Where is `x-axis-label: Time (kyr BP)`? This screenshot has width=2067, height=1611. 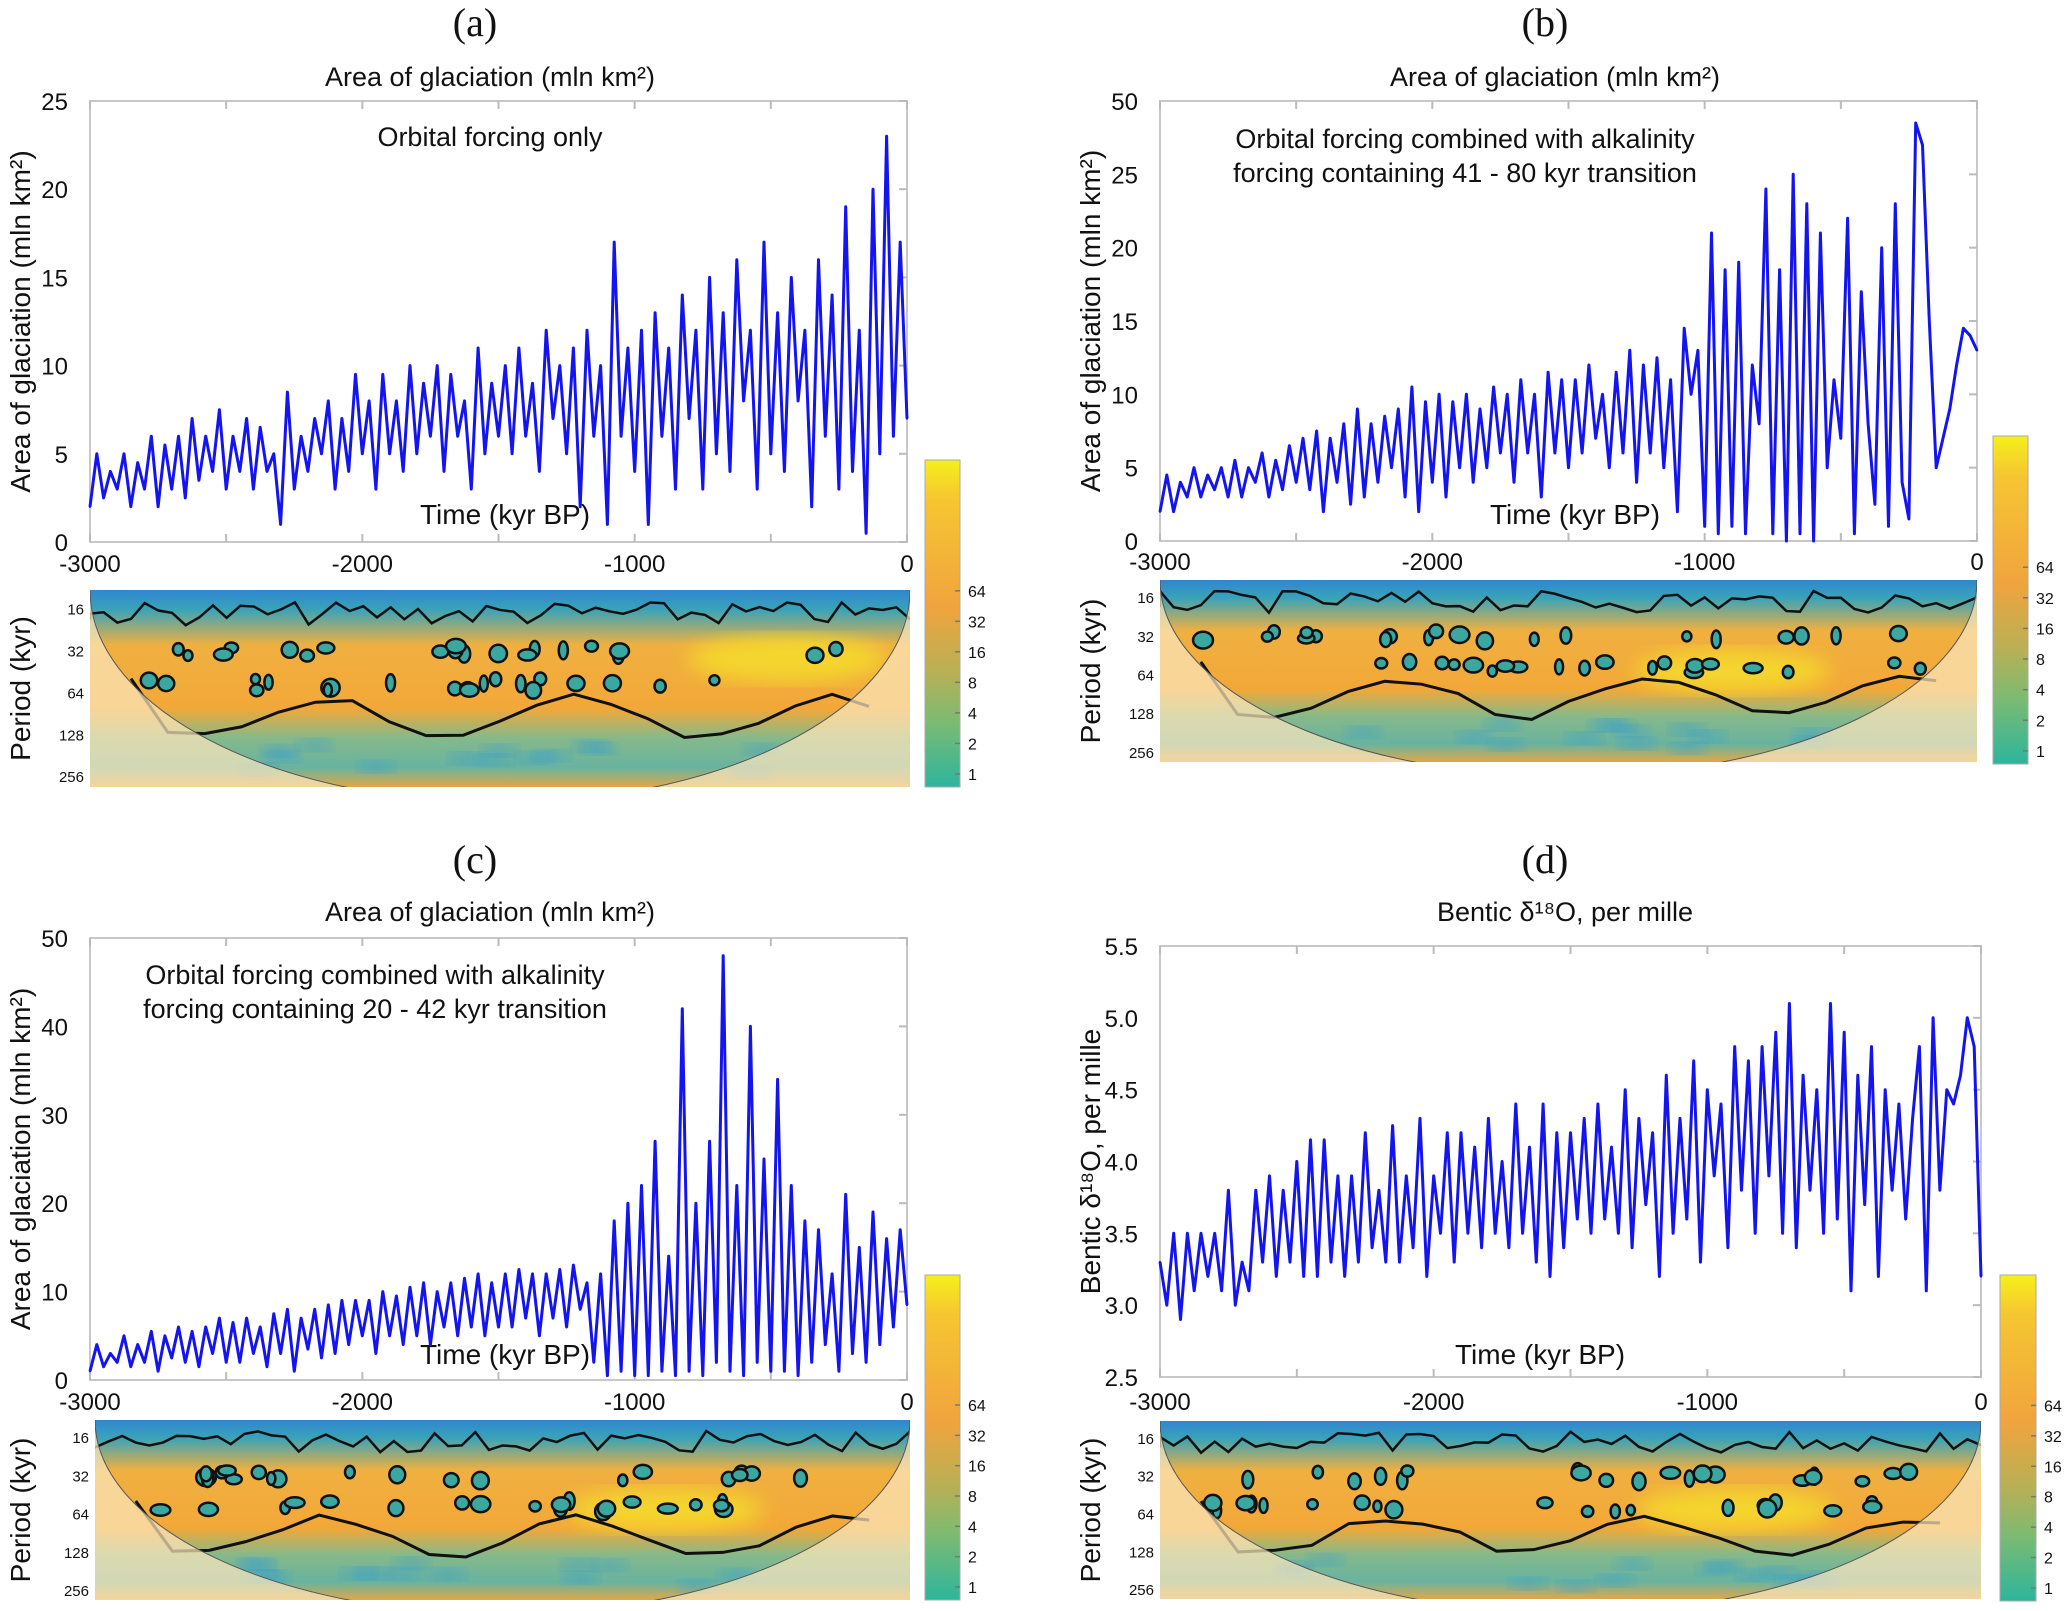
x-axis-label: Time (kyr BP) is located at coordinates (505, 514).